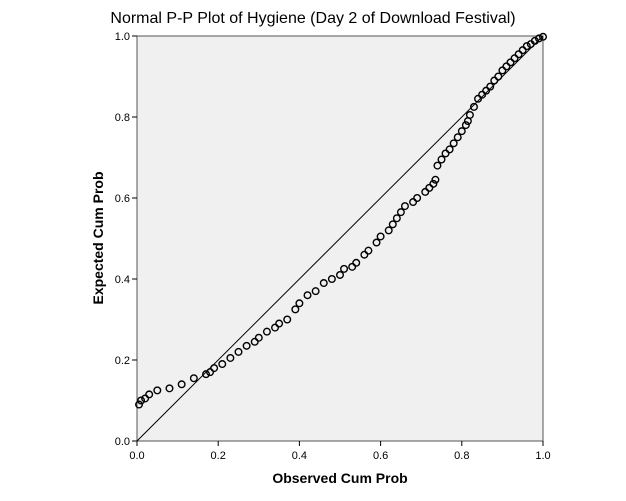 This screenshot has width=626, height=501. What do you see at coordinates (136, 456) in the screenshot?
I see `x-tick-label: 0.0` at bounding box center [136, 456].